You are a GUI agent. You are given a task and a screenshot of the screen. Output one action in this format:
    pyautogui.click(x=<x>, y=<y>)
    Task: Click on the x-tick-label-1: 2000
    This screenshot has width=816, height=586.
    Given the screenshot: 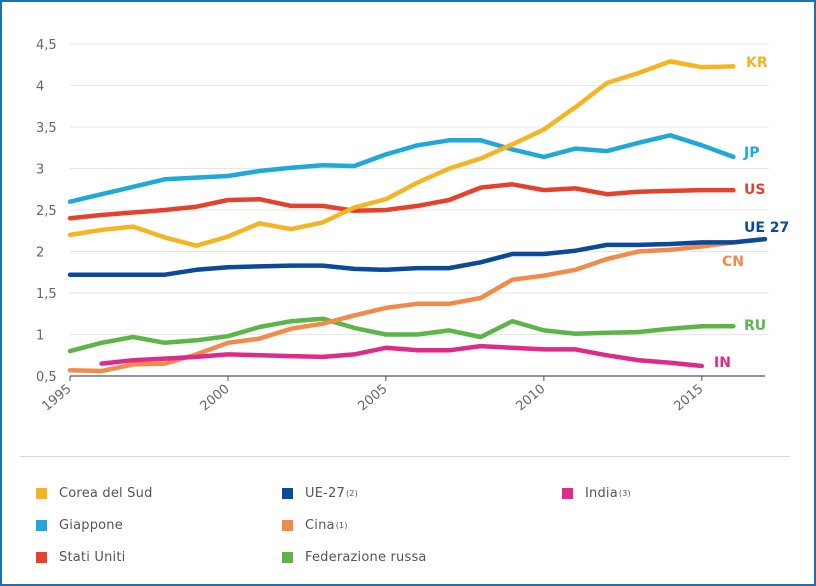 What is the action you would take?
    pyautogui.click(x=215, y=398)
    